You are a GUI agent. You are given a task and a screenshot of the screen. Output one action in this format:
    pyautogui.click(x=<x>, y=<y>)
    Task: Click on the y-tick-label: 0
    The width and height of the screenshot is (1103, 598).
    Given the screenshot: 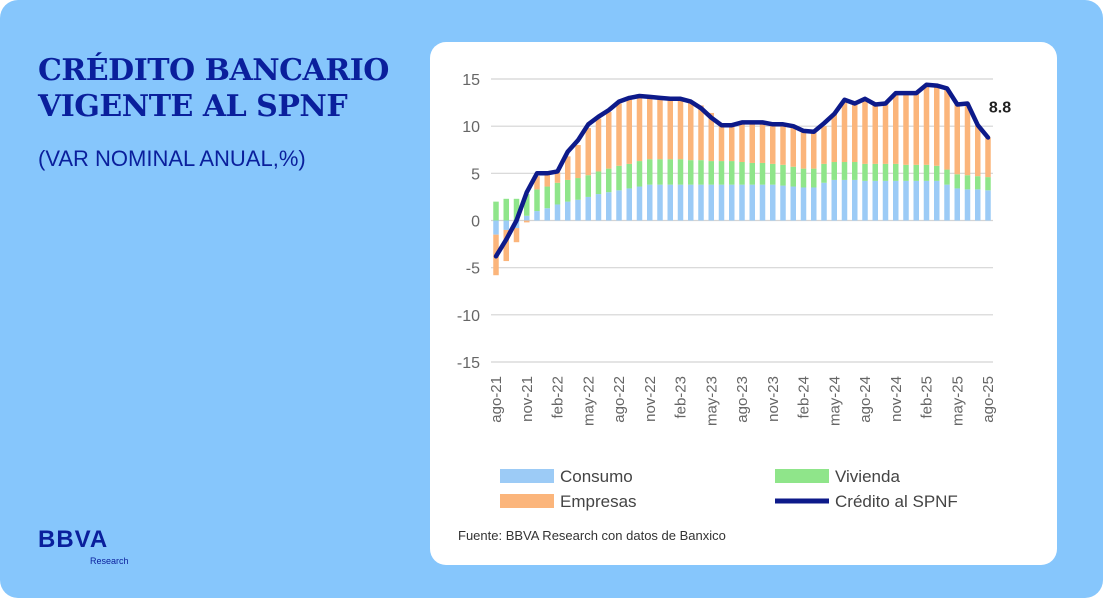 What is the action you would take?
    pyautogui.click(x=475, y=222)
    